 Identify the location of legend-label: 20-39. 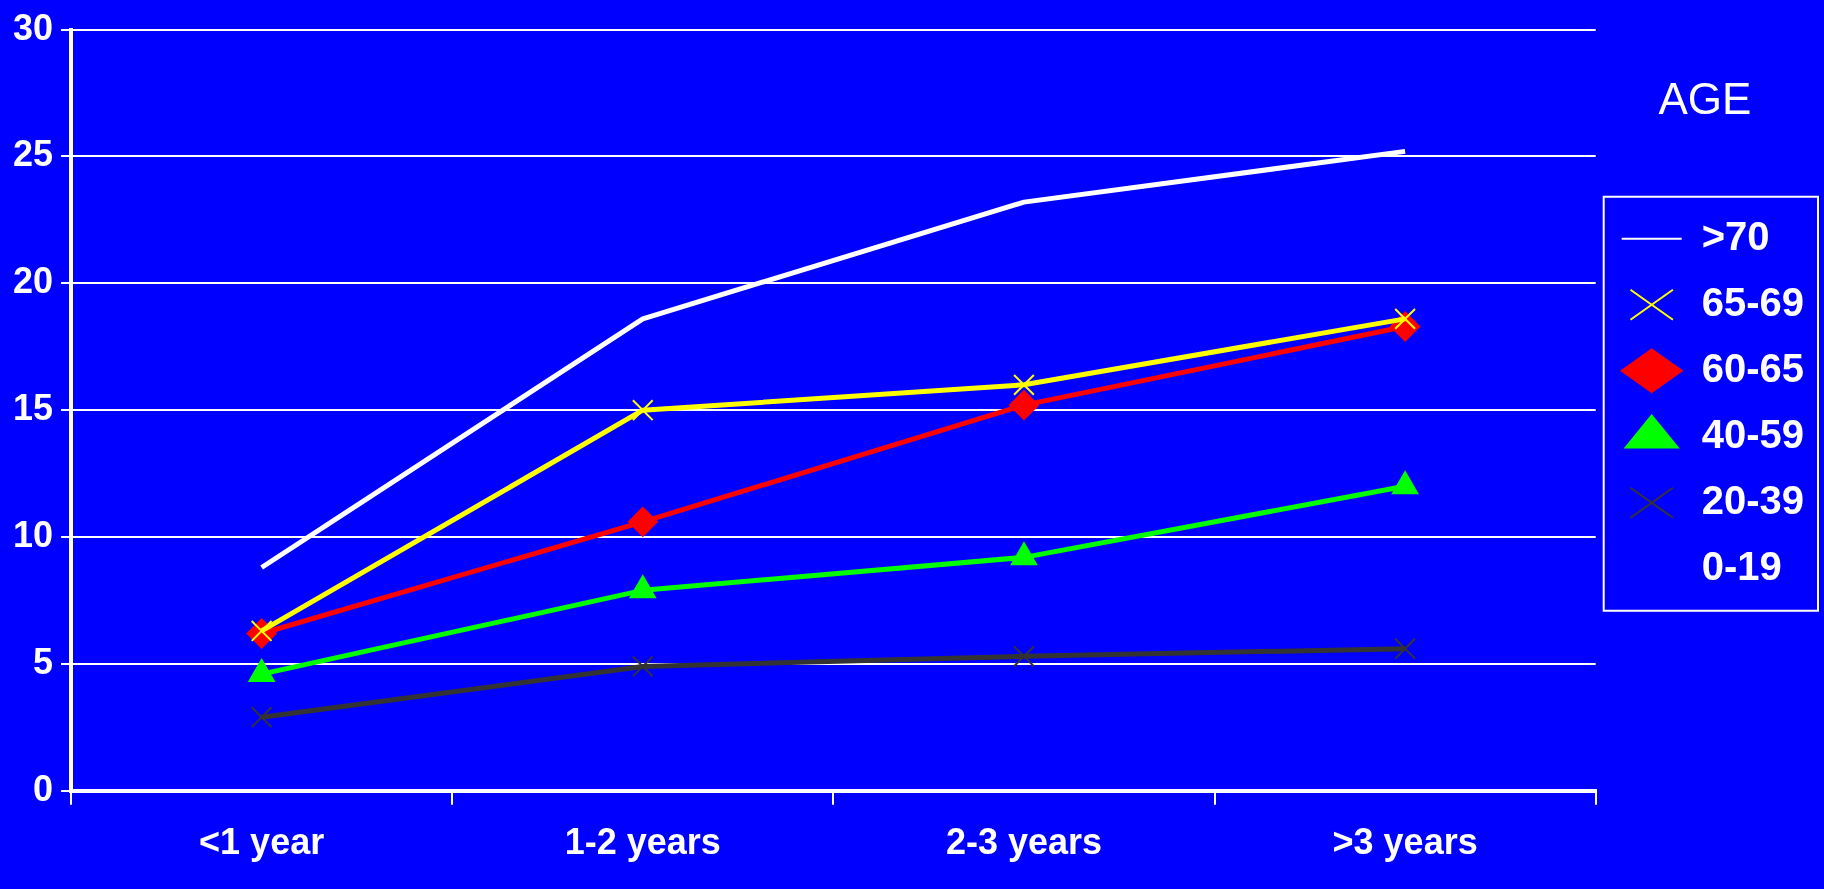
(1753, 499).